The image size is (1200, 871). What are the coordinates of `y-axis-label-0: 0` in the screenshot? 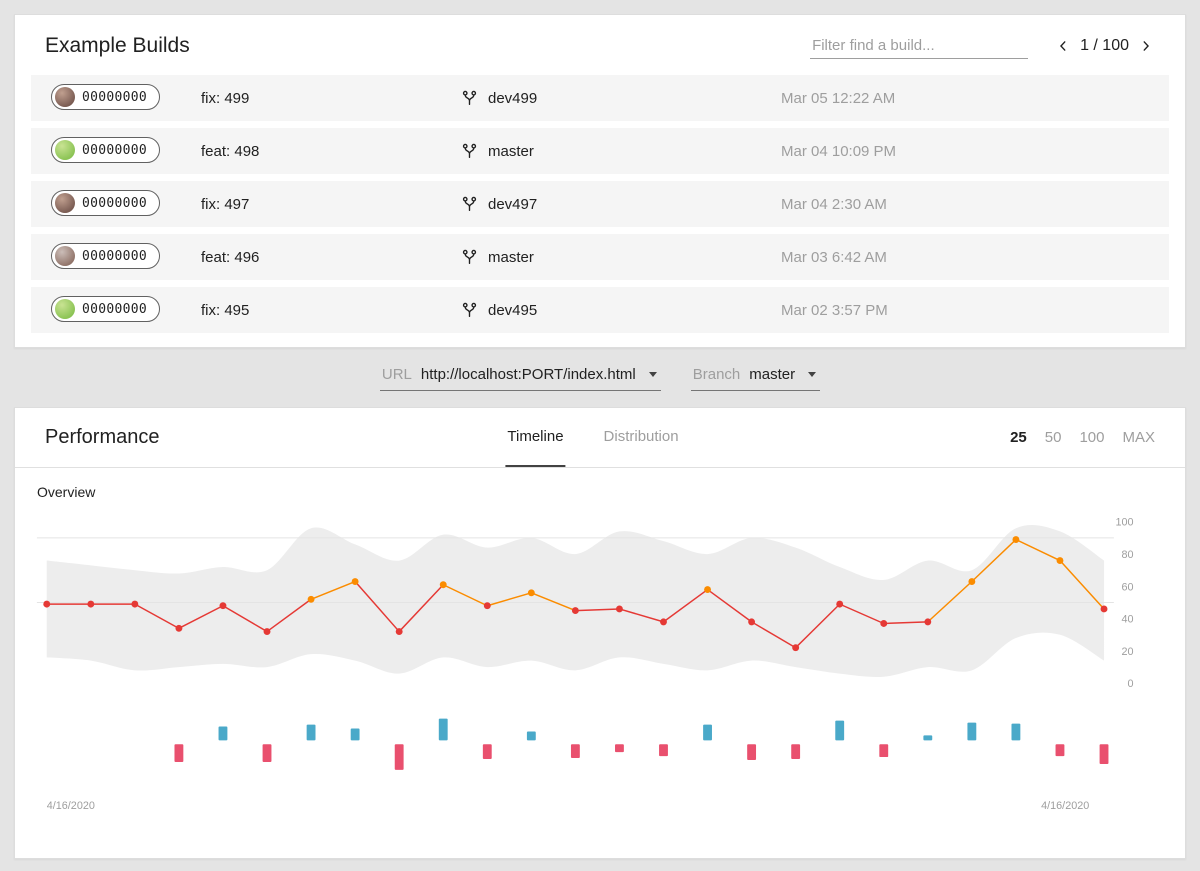 It's located at (1131, 684).